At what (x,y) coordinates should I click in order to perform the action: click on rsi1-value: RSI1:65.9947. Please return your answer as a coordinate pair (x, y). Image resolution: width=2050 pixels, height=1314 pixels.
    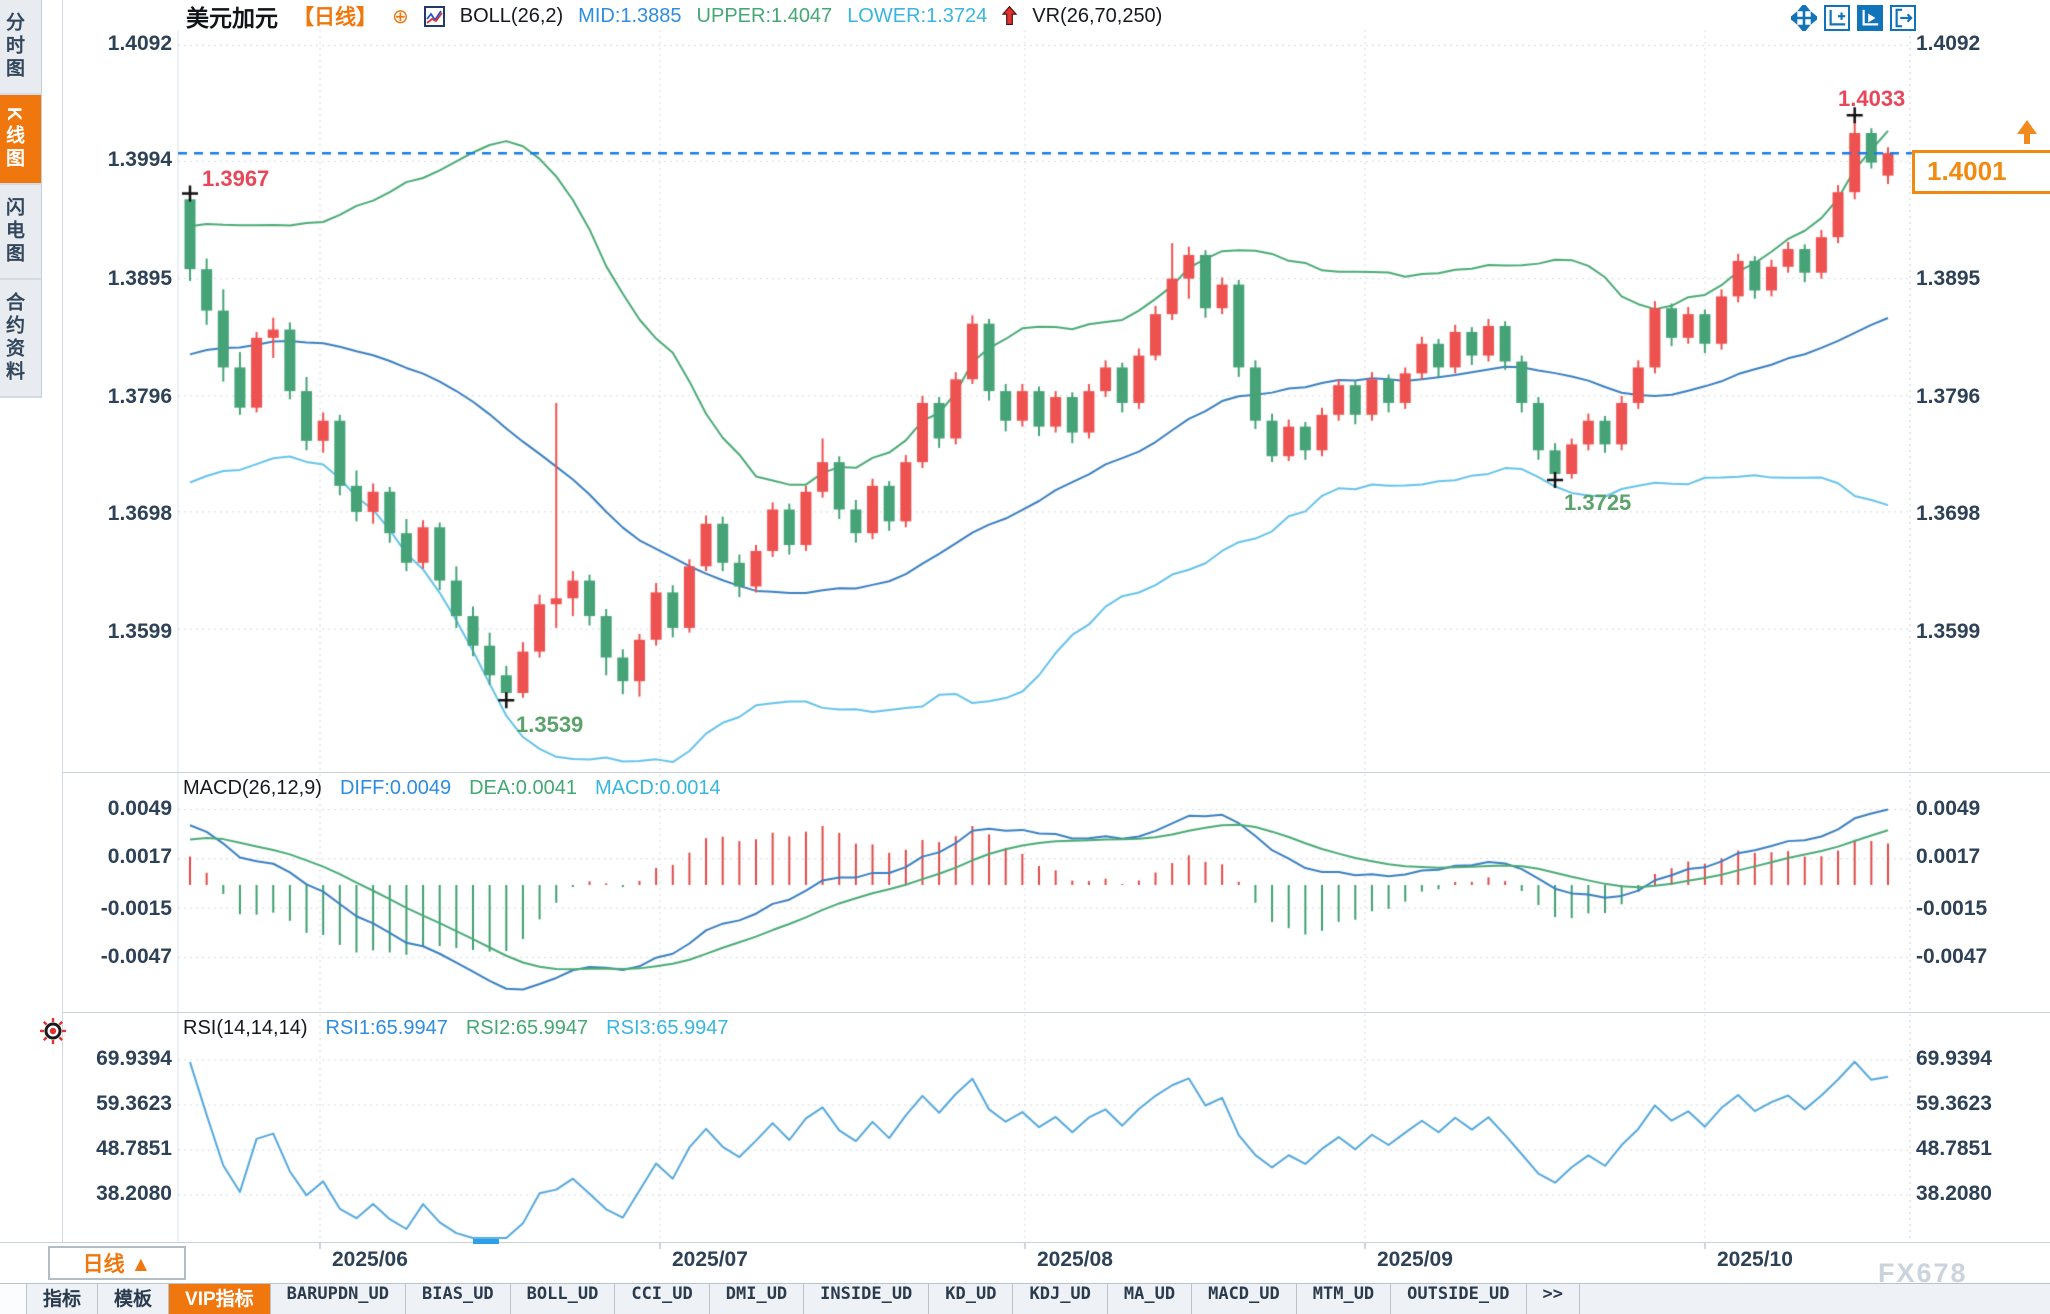
    Looking at the image, I should click on (386, 1028).